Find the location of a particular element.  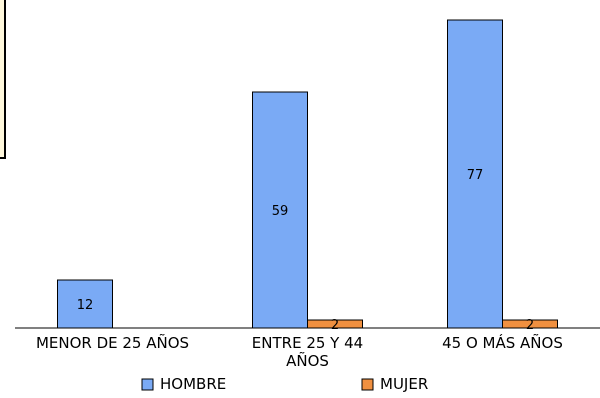

data-label-hombre-1: 59 is located at coordinates (280, 211).